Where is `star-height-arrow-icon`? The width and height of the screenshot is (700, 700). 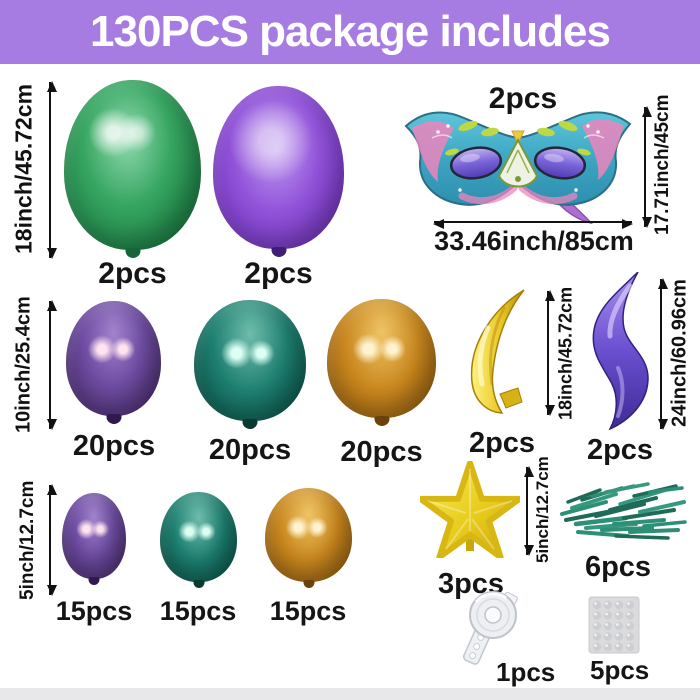 star-height-arrow-icon is located at coordinates (528, 511).